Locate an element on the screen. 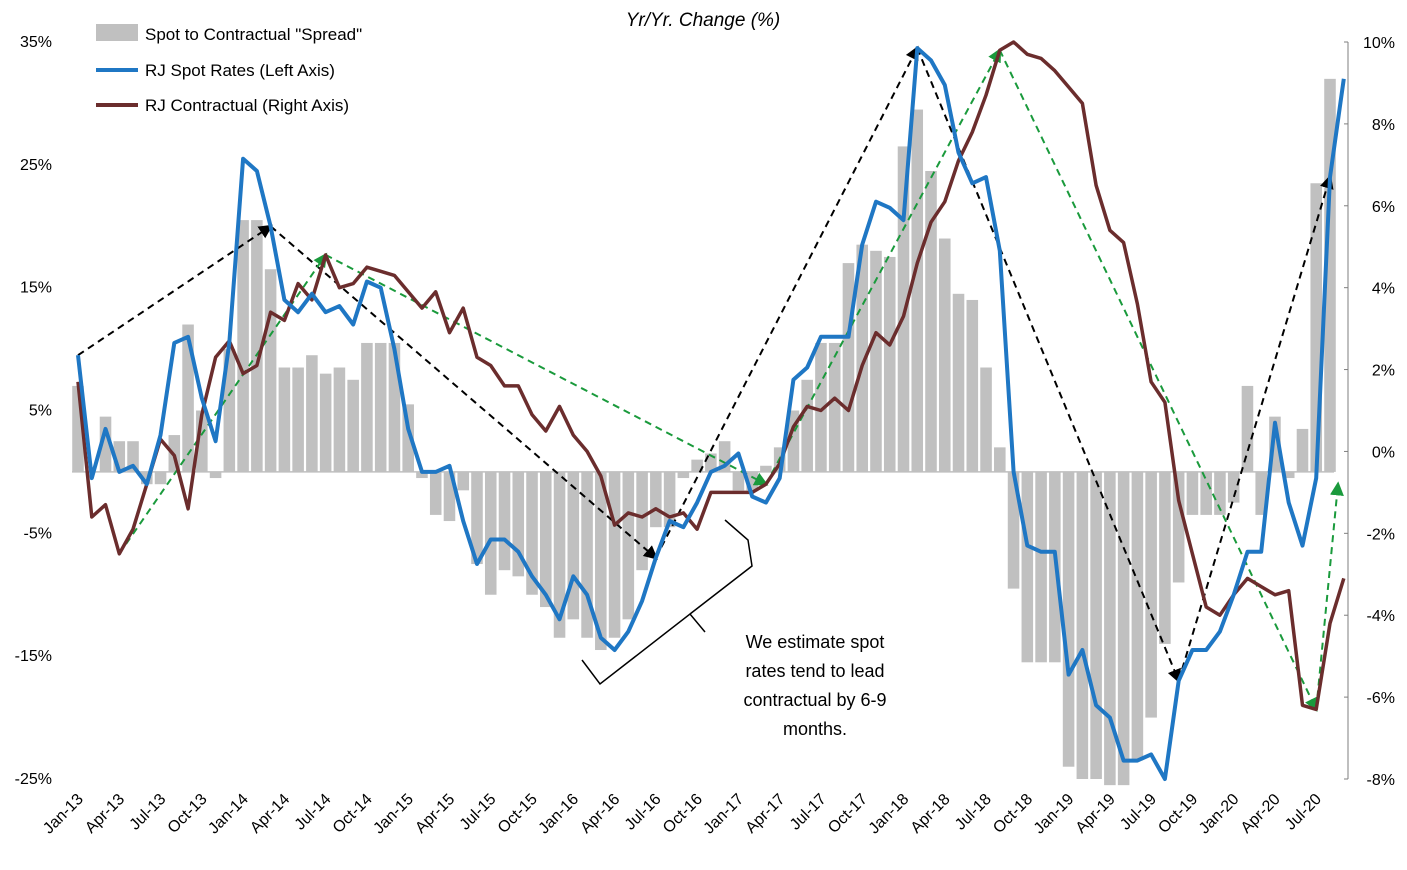  x-tick-label: Jul-19 is located at coordinates (1138, 812).